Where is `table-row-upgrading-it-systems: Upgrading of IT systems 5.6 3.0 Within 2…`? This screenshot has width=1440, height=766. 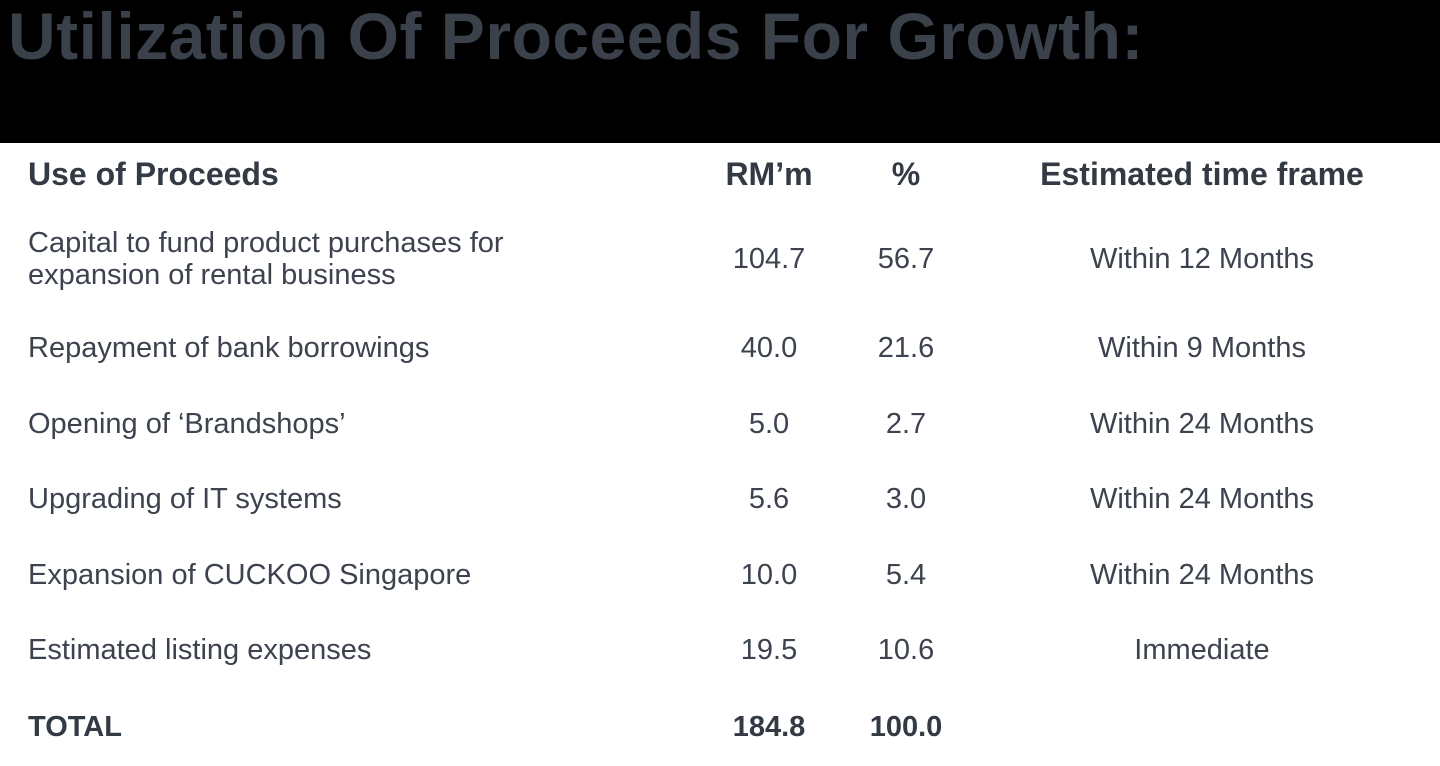 table-row-upgrading-it-systems: Upgrading of IT systems 5.6 3.0 Within 2… is located at coordinates (734, 499).